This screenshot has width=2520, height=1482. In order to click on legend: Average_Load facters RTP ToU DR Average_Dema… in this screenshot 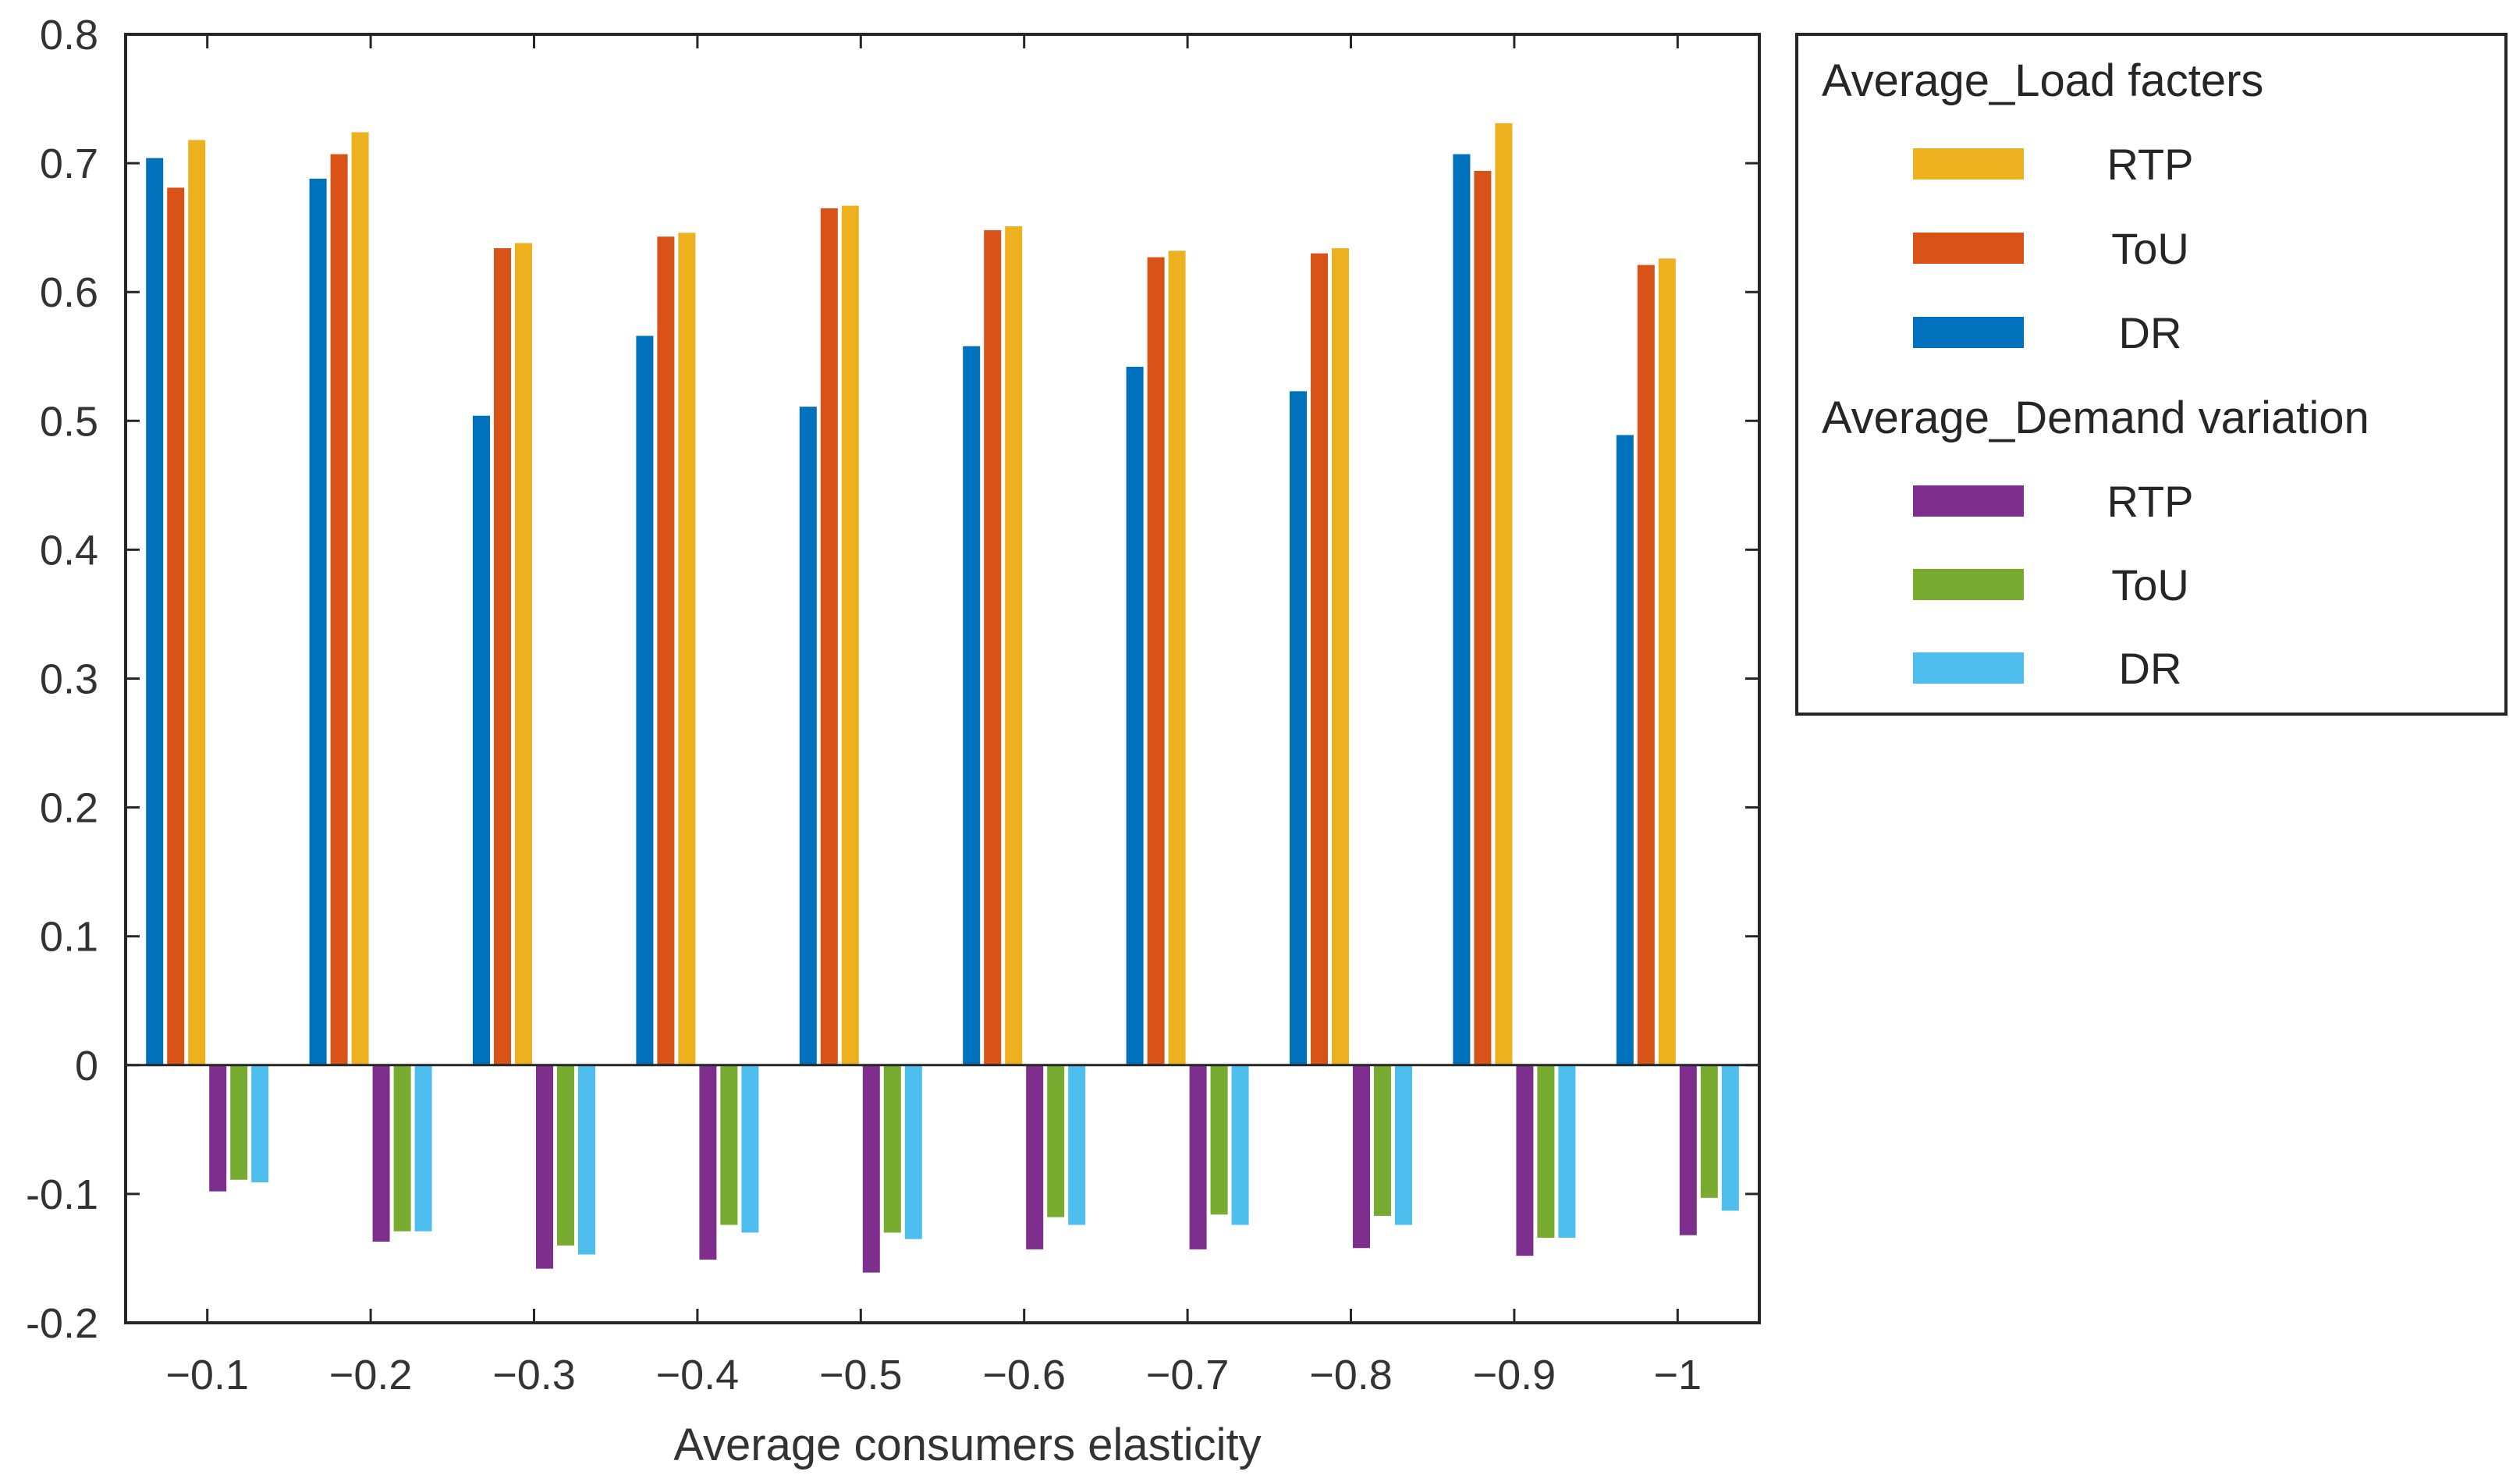, I will do `click(2151, 374)`.